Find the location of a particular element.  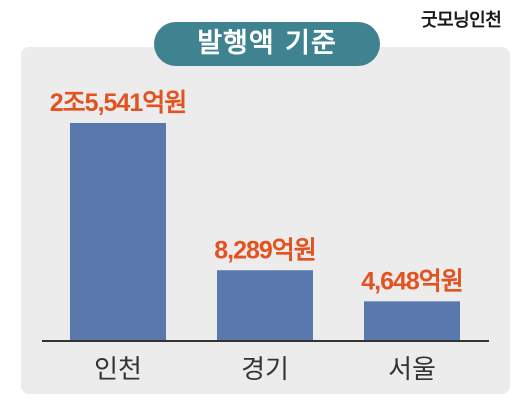

data-label-경기: 8,289억원 is located at coordinates (265, 250).